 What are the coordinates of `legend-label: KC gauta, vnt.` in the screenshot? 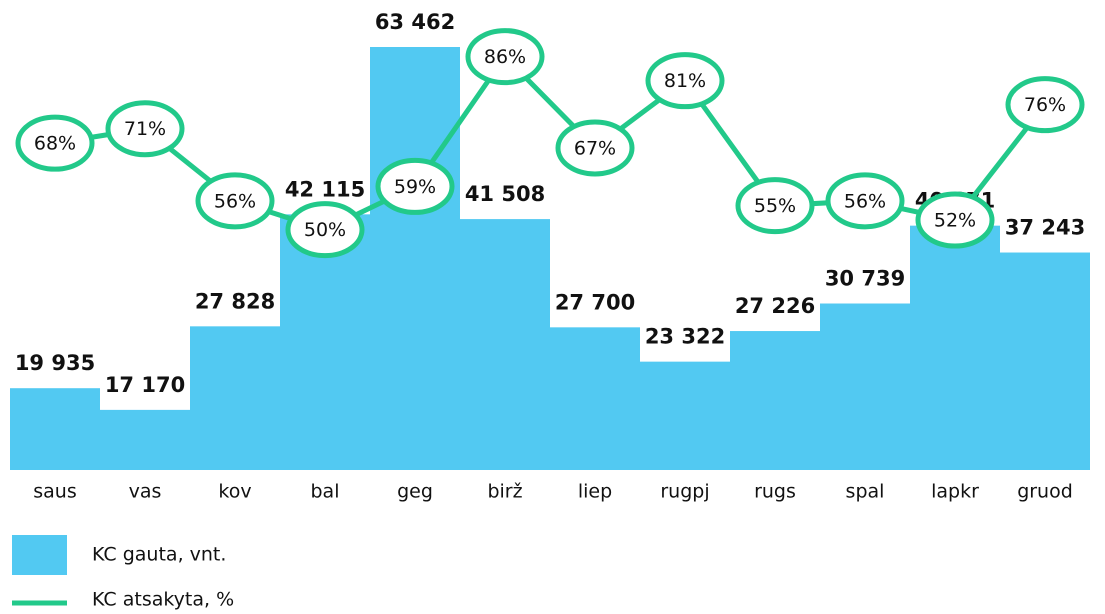 It's located at (159, 555).